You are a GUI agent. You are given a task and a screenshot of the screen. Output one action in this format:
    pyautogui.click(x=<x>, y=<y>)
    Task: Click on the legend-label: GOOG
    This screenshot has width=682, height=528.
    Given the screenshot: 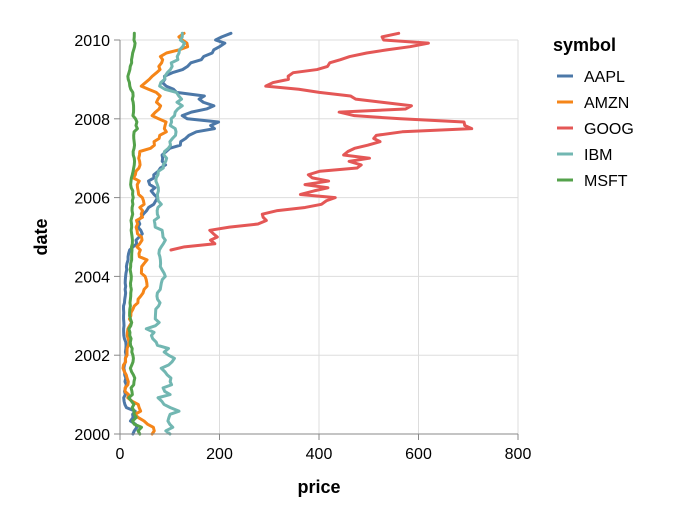 What is the action you would take?
    pyautogui.click(x=609, y=129)
    